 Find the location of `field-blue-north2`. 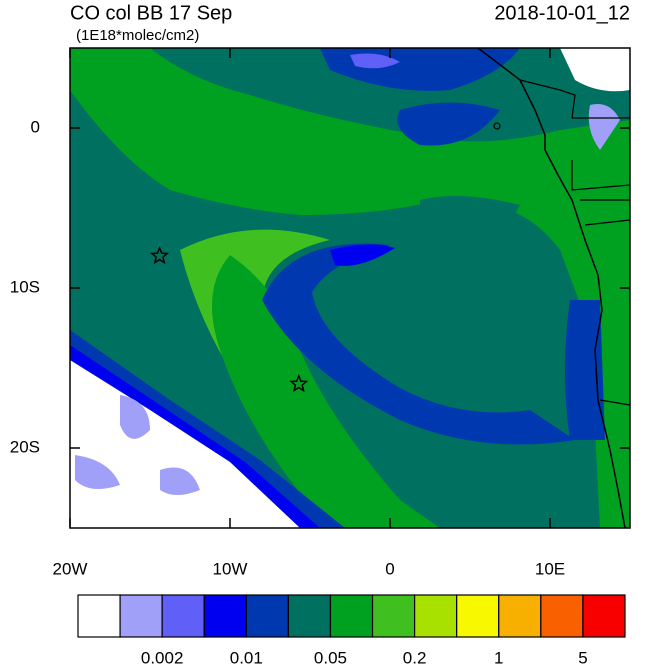

field-blue-north2 is located at coordinates (448, 124).